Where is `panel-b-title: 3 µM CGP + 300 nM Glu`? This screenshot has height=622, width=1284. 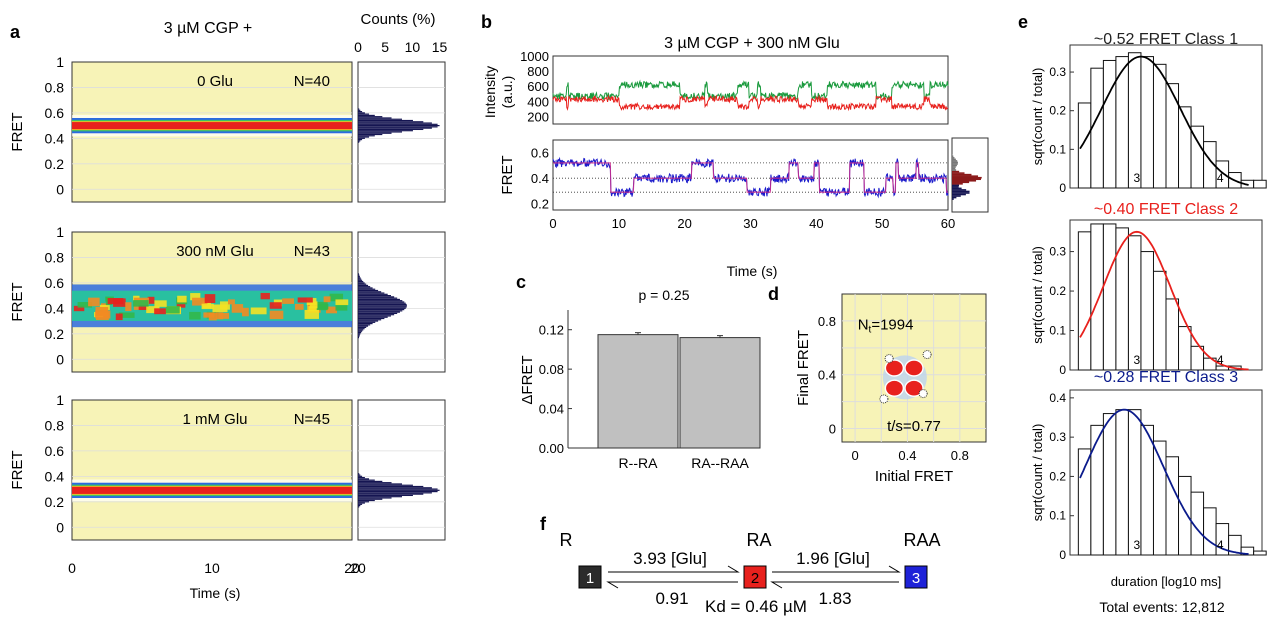
panel-b-title: 3 µM CGP + 300 nM Glu is located at coordinates (752, 43).